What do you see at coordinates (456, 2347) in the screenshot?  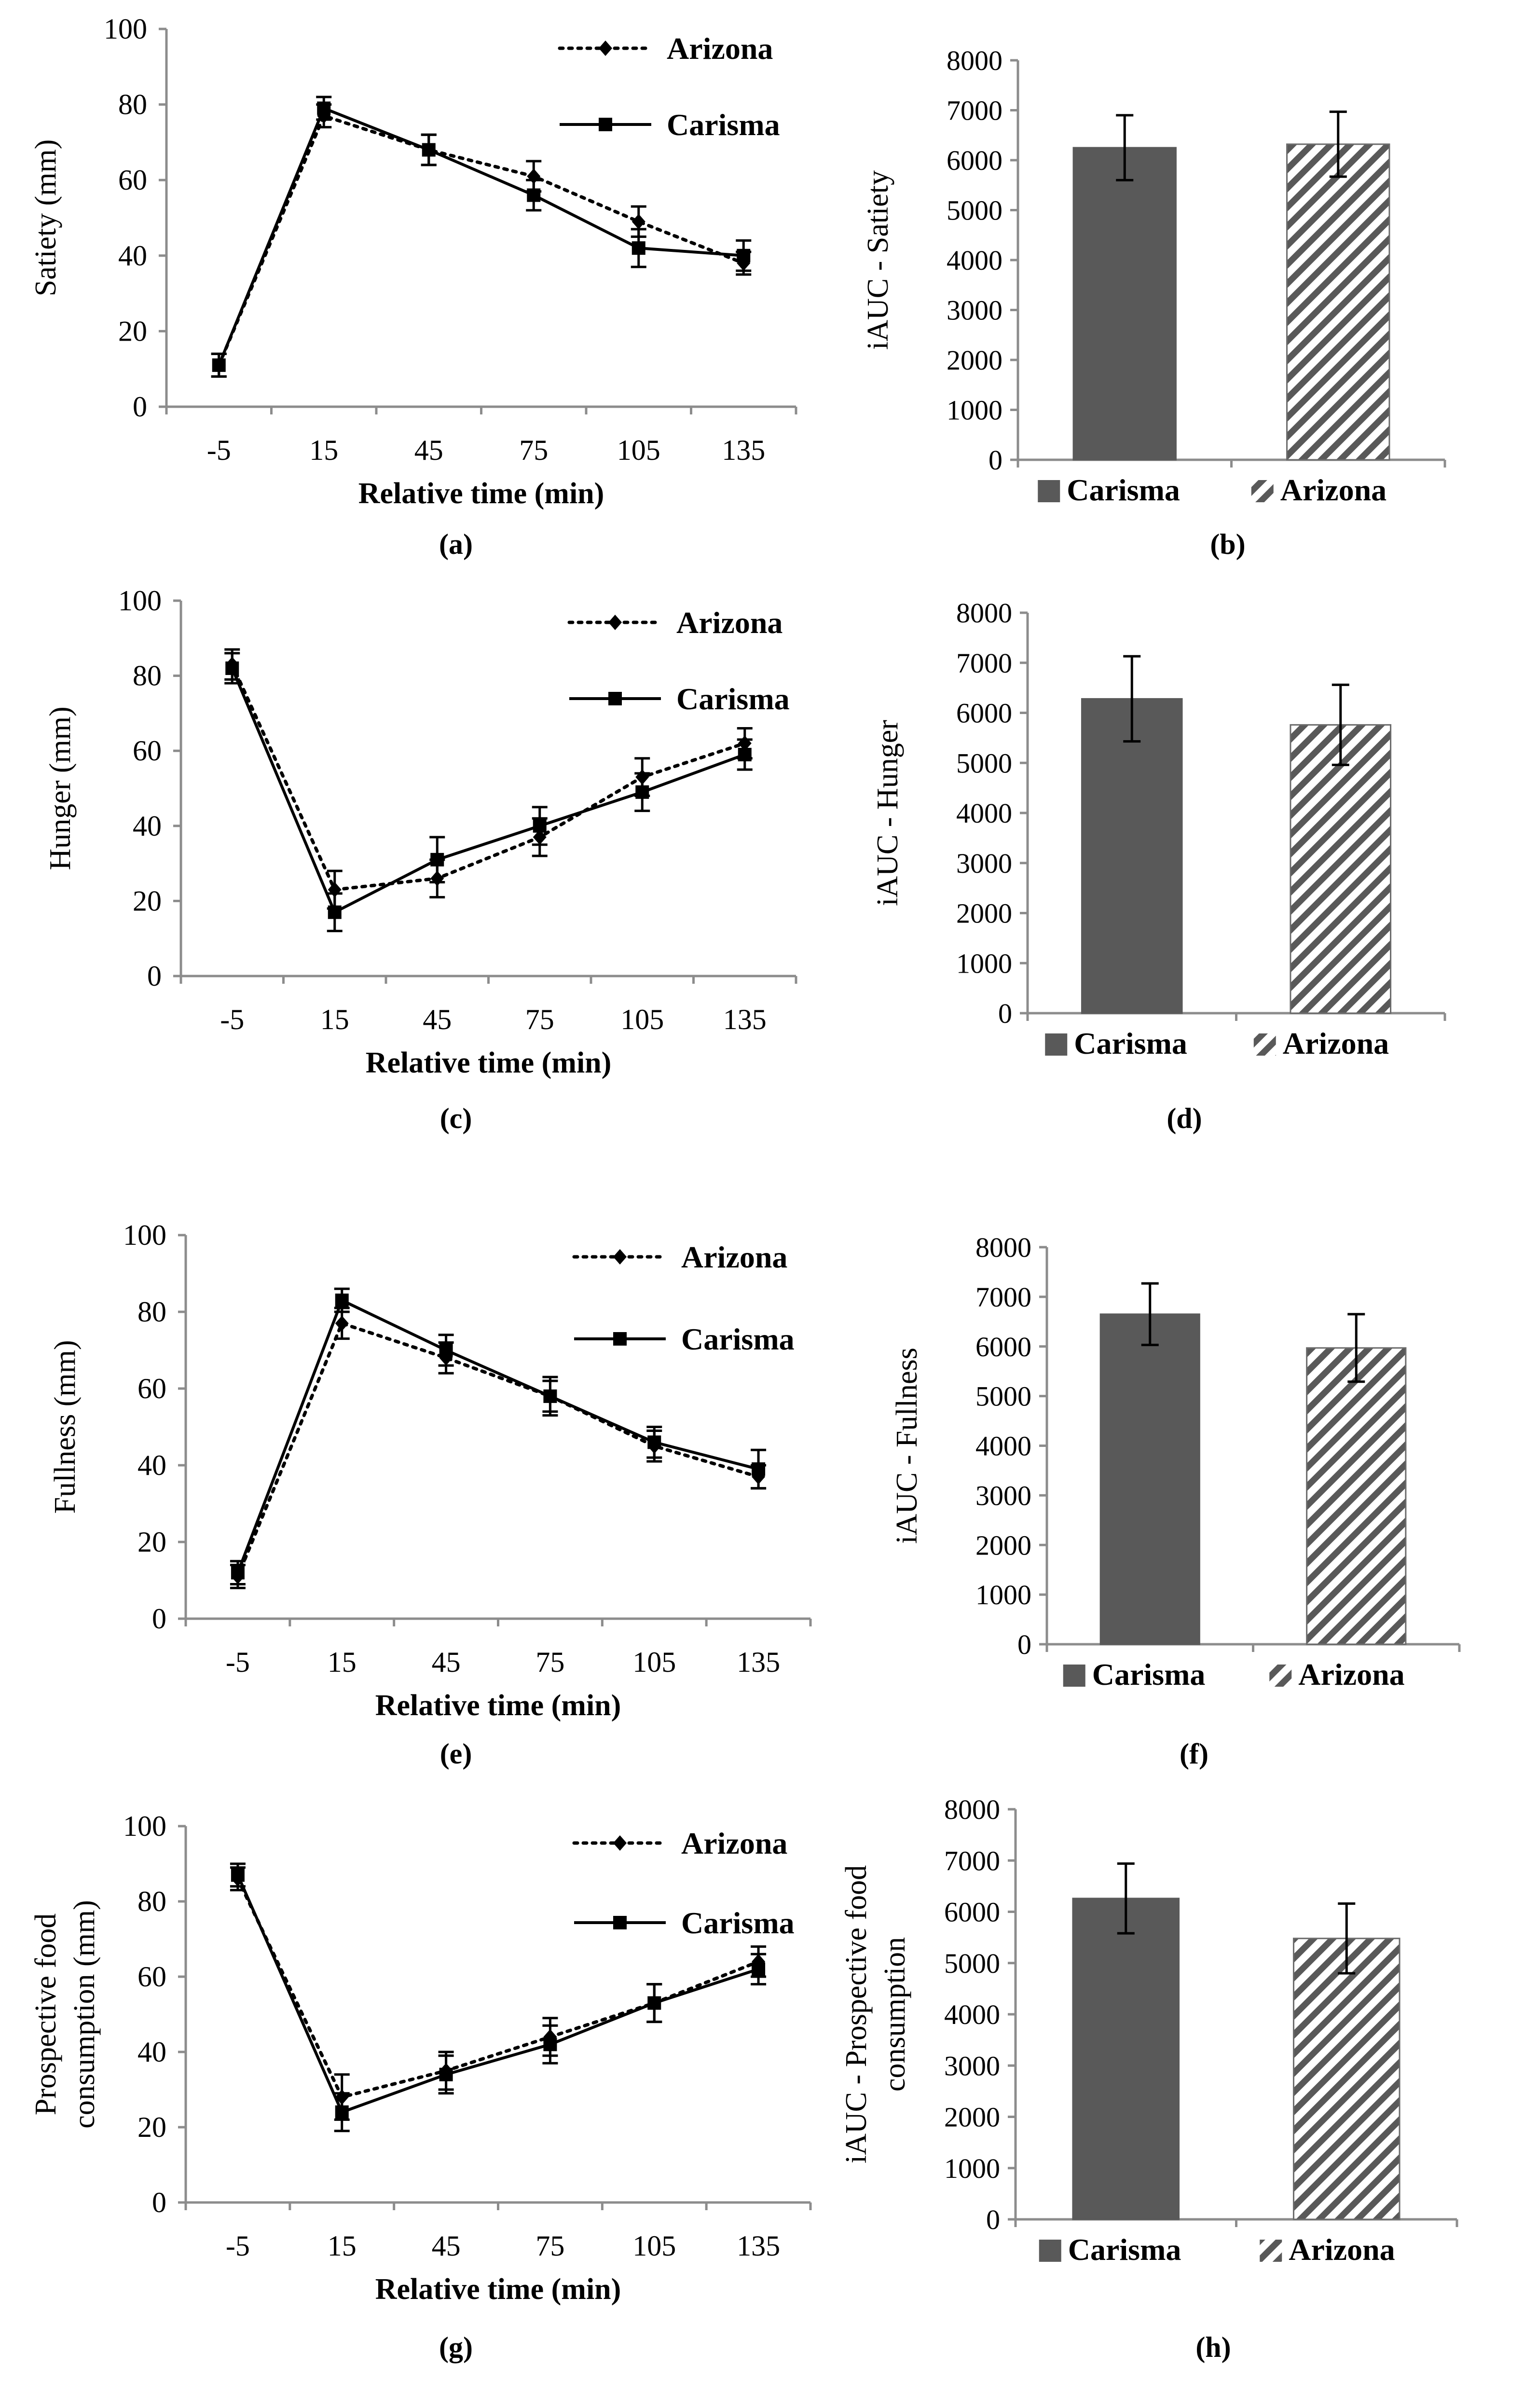 I see `panel-label: (g)` at bounding box center [456, 2347].